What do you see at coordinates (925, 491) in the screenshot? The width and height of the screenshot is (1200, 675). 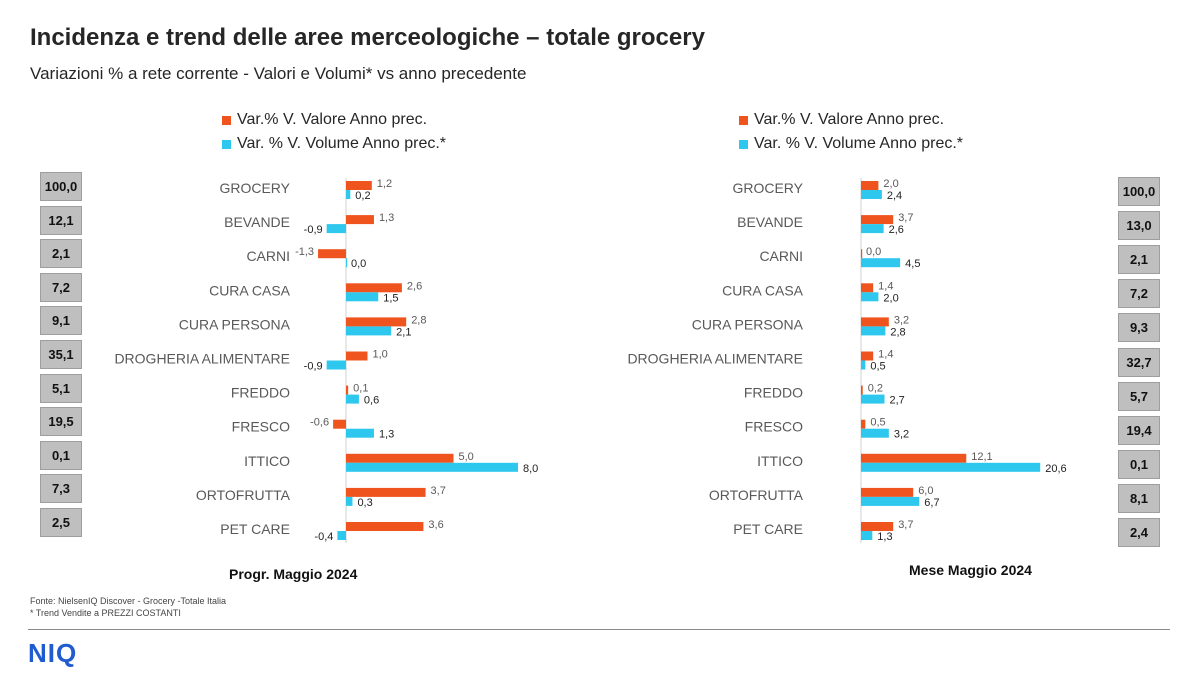 I see `data-label-valore: 6,0` at bounding box center [925, 491].